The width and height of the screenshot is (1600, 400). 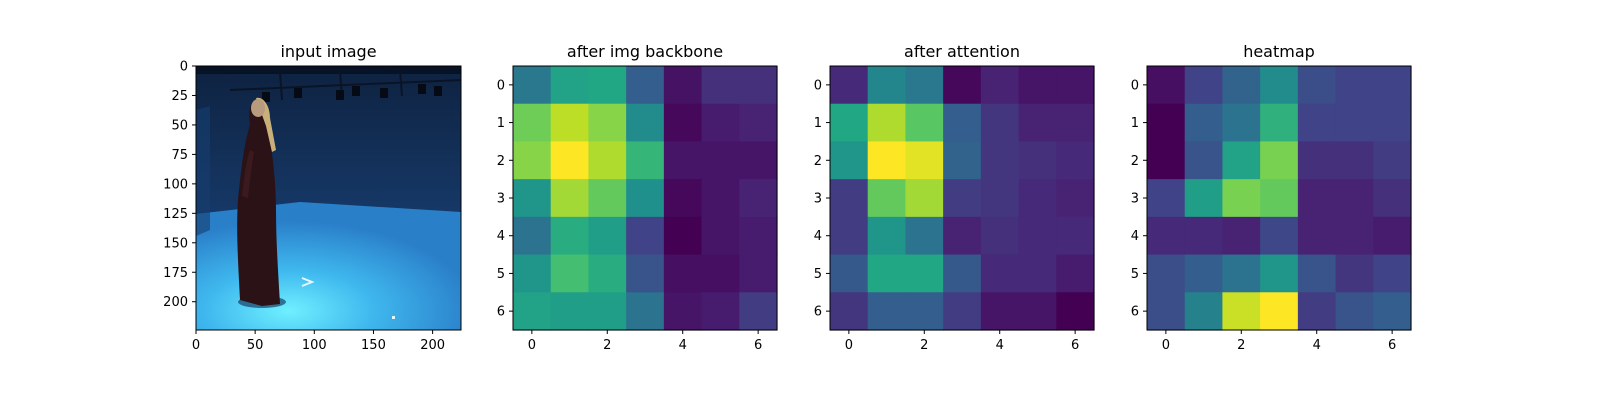 I want to click on after-attention-x-tick-label: 2, so click(x=924, y=345).